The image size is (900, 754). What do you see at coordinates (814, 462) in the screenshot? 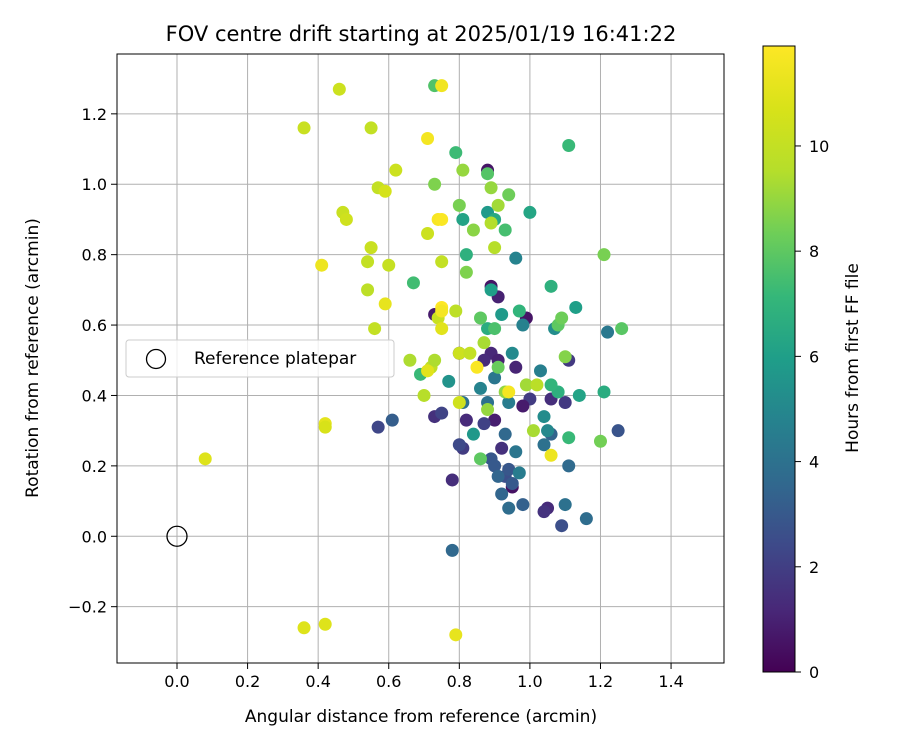
I see `colorbar-tick-label: 4` at bounding box center [814, 462].